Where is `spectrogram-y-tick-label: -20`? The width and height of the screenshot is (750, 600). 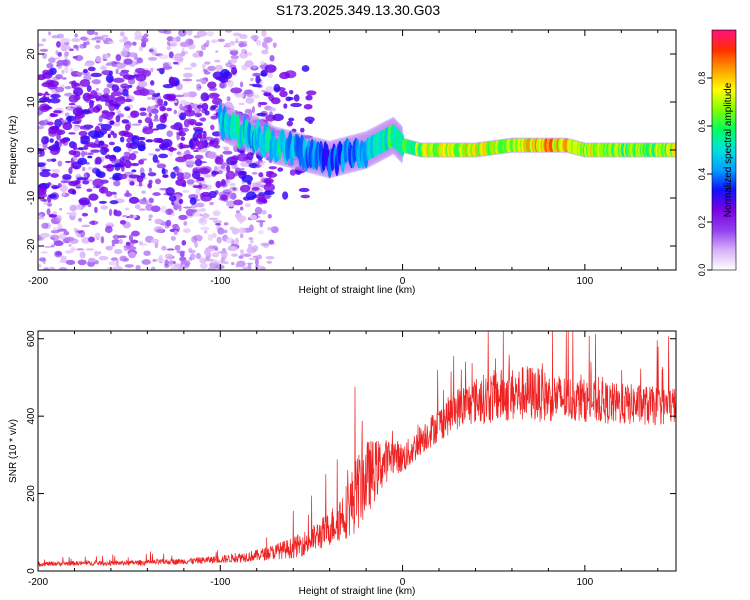 spectrogram-y-tick-label: -20 is located at coordinates (31, 245).